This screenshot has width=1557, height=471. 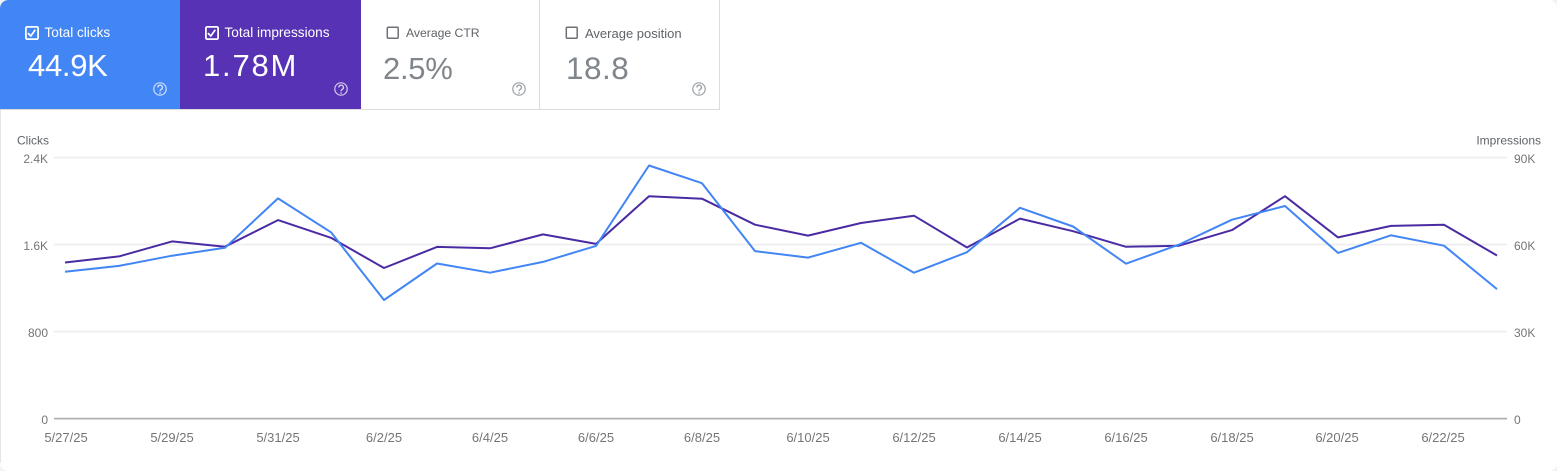 What do you see at coordinates (65, 437) in the screenshot?
I see `svg-text: 5/27/25` at bounding box center [65, 437].